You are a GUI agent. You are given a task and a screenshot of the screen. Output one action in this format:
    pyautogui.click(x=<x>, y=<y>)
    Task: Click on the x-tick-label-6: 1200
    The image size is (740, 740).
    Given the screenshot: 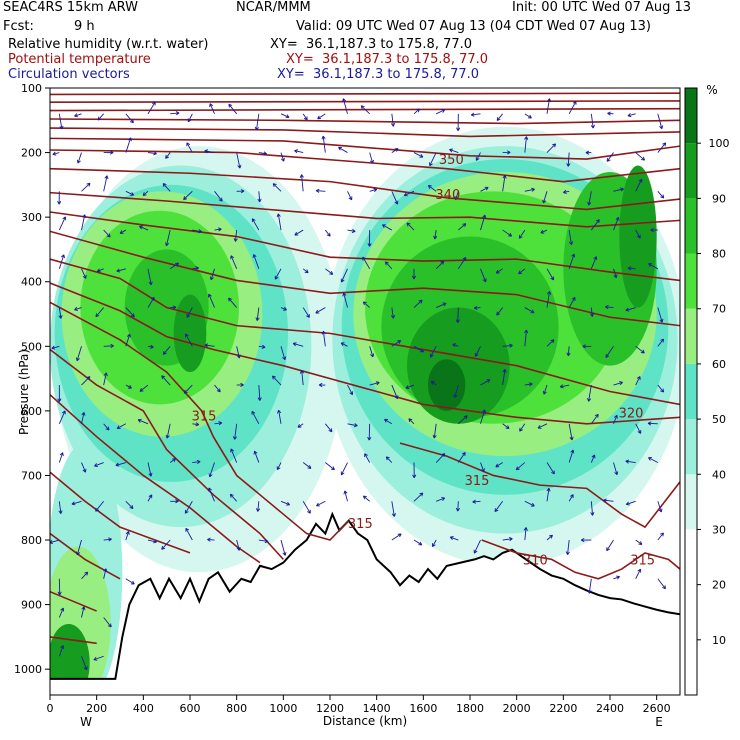 What is the action you would take?
    pyautogui.click(x=330, y=708)
    